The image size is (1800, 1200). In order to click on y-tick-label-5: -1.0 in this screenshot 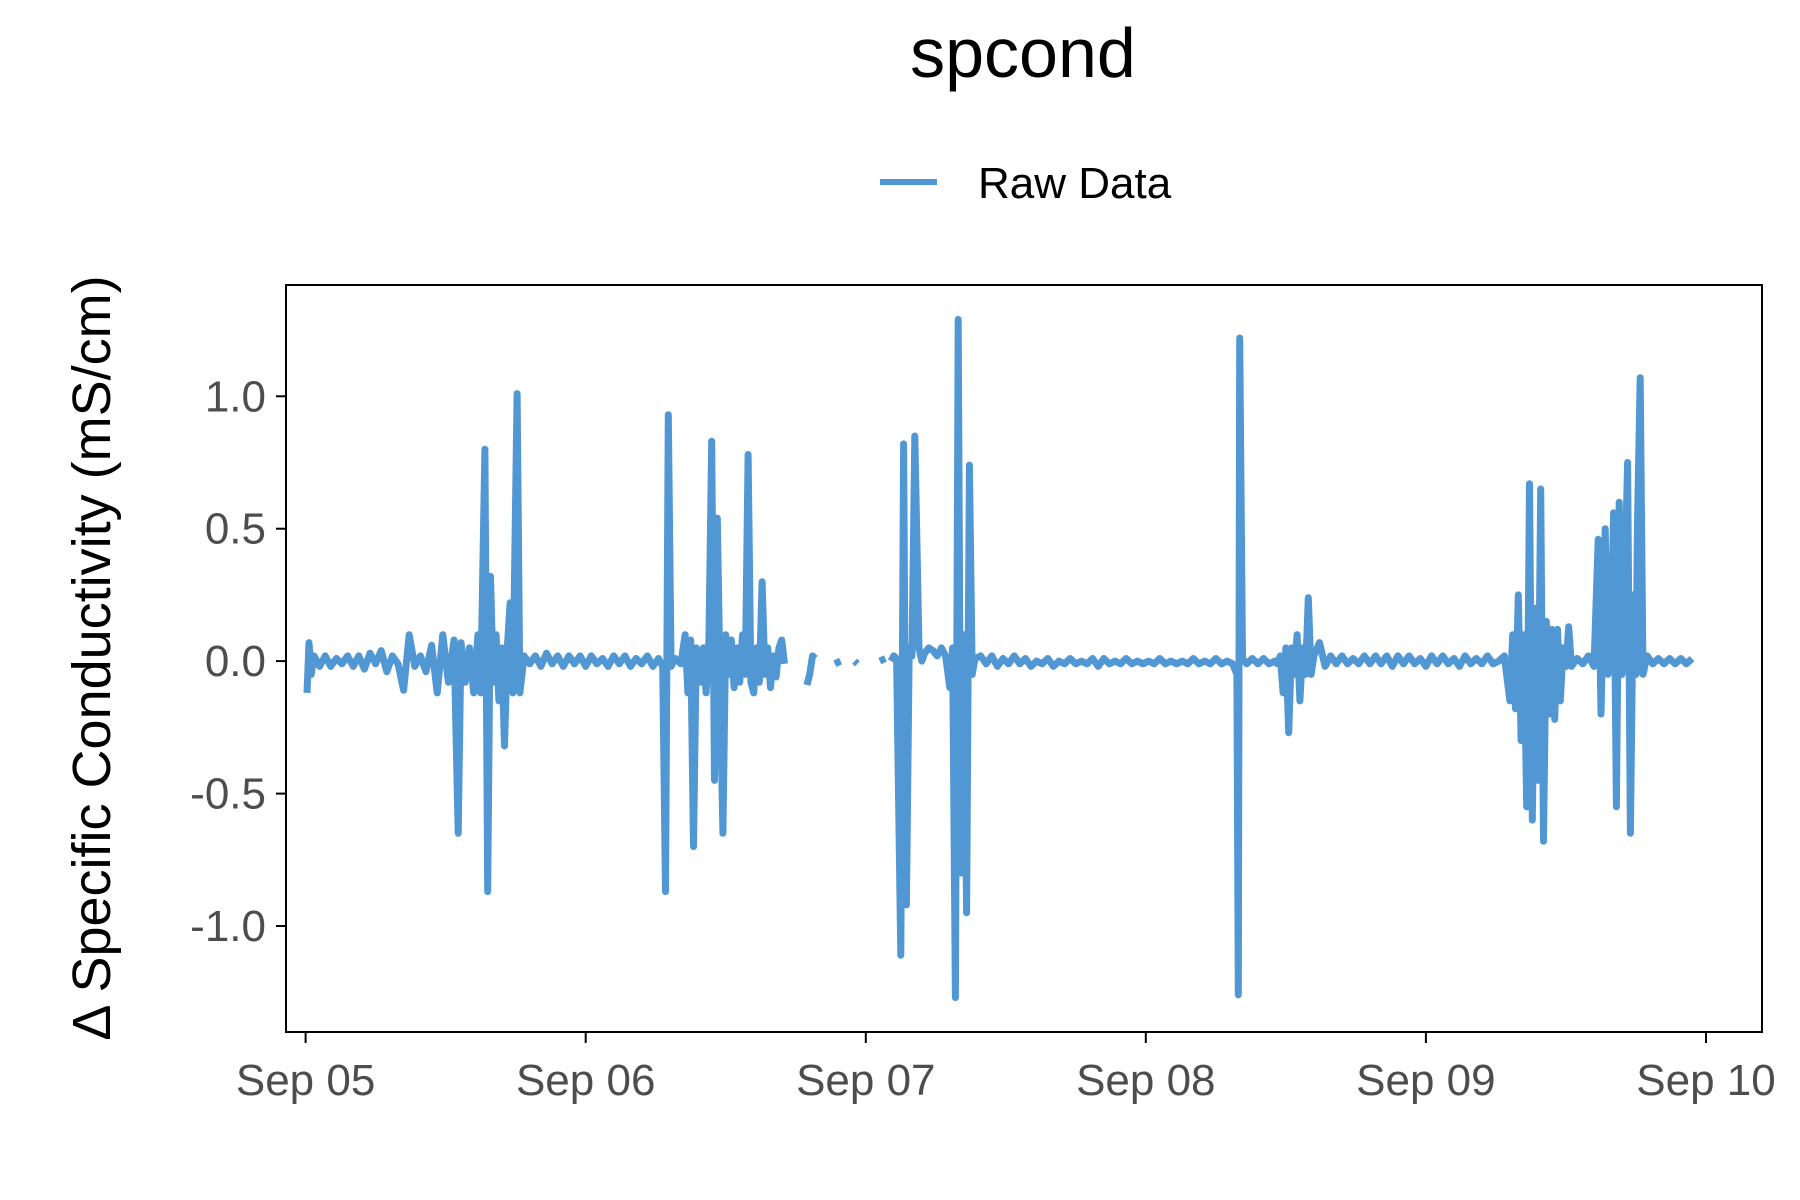, I will do `click(228, 926)`.